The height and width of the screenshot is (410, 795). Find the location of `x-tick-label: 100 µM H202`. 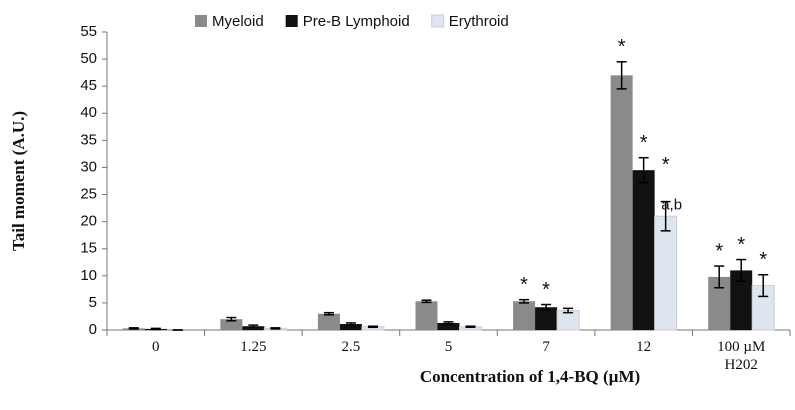

x-tick-label: 100 µM H202 is located at coordinates (741, 356).